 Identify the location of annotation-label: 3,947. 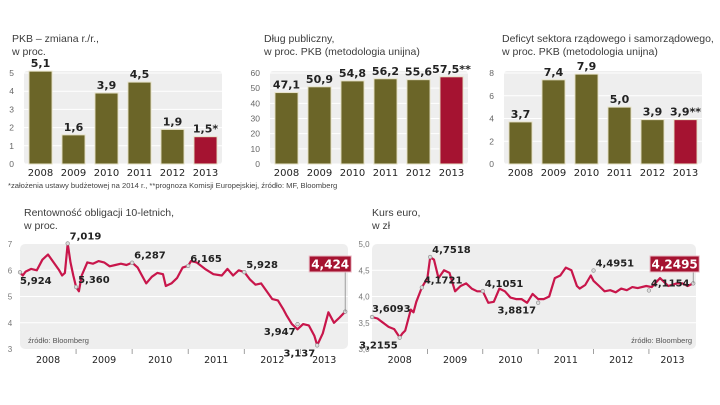
(280, 332).